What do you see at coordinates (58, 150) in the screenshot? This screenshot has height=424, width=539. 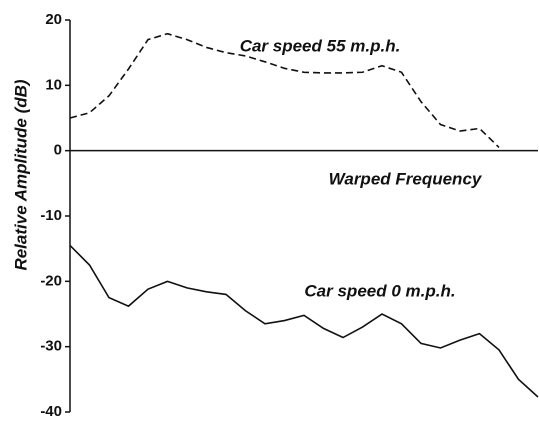 I see `y-tick-label: 0` at bounding box center [58, 150].